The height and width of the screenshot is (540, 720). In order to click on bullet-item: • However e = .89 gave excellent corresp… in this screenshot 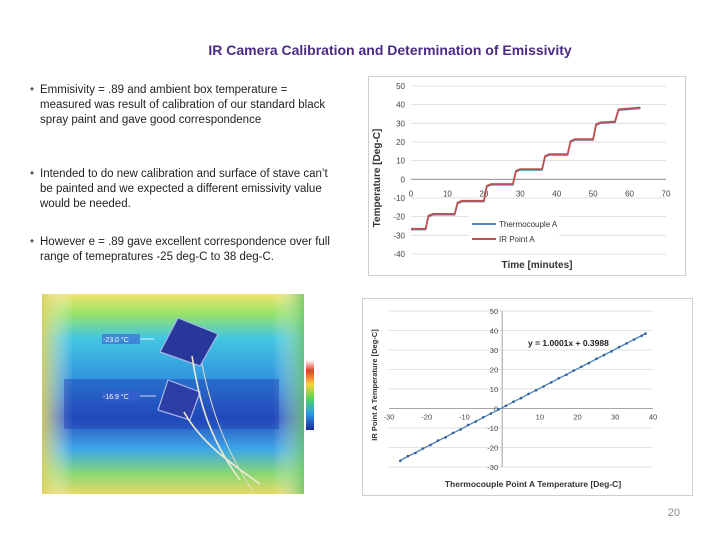, I will do `click(180, 250)`.